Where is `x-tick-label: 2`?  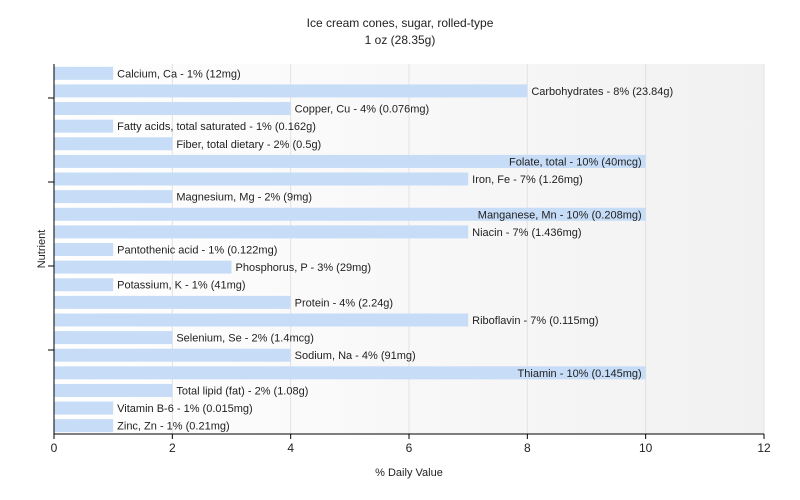
x-tick-label: 2 is located at coordinates (172, 448).